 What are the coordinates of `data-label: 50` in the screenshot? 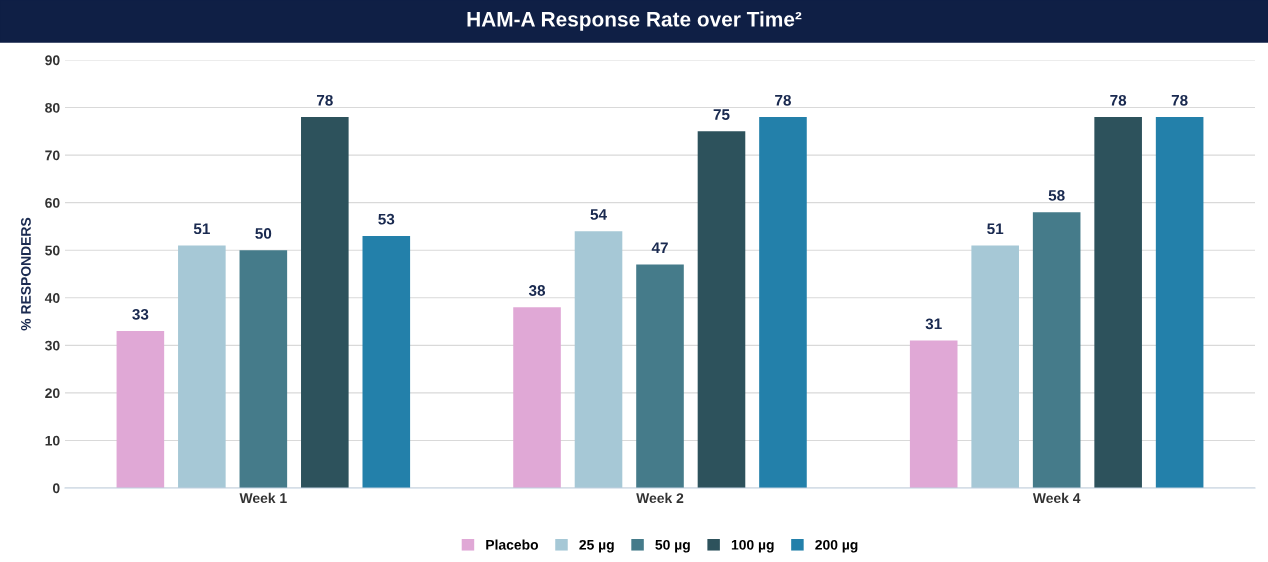 It's located at (263, 233).